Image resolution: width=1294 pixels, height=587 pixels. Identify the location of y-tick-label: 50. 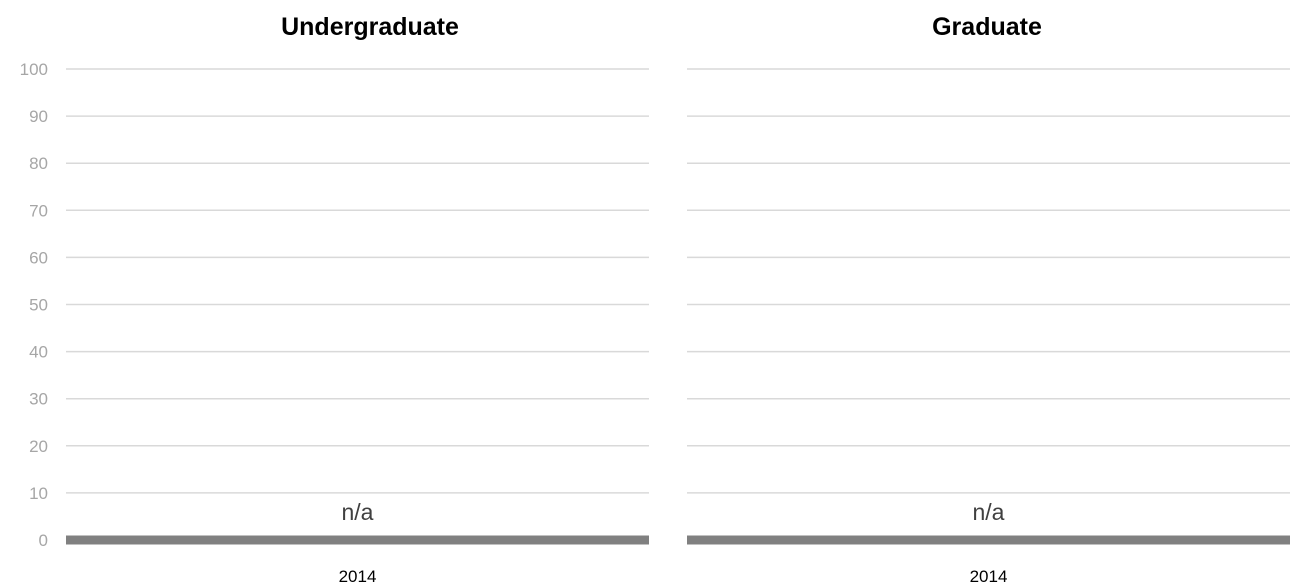
(38, 305).